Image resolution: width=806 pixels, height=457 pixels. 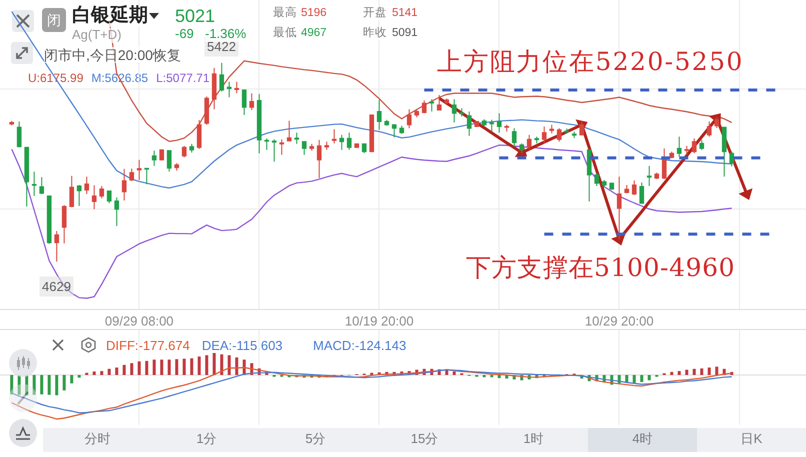 What do you see at coordinates (601, 268) in the screenshot?
I see `annotation: 下方支撑在5100-4960` at bounding box center [601, 268].